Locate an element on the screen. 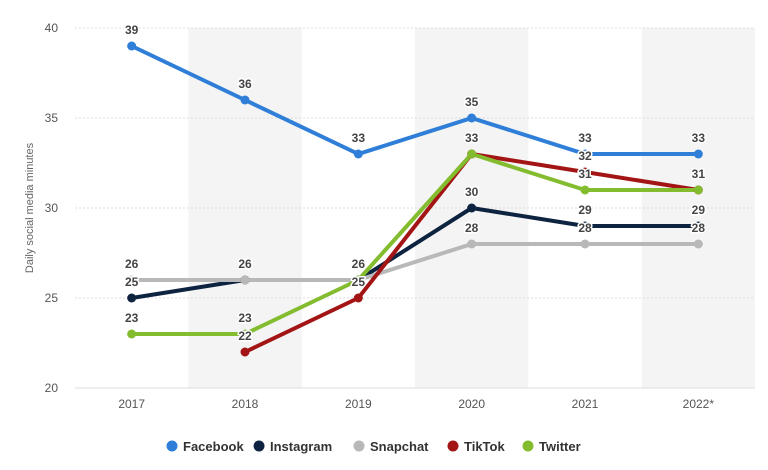 The image size is (768, 470). data-label-twitter: 33 is located at coordinates (472, 138).